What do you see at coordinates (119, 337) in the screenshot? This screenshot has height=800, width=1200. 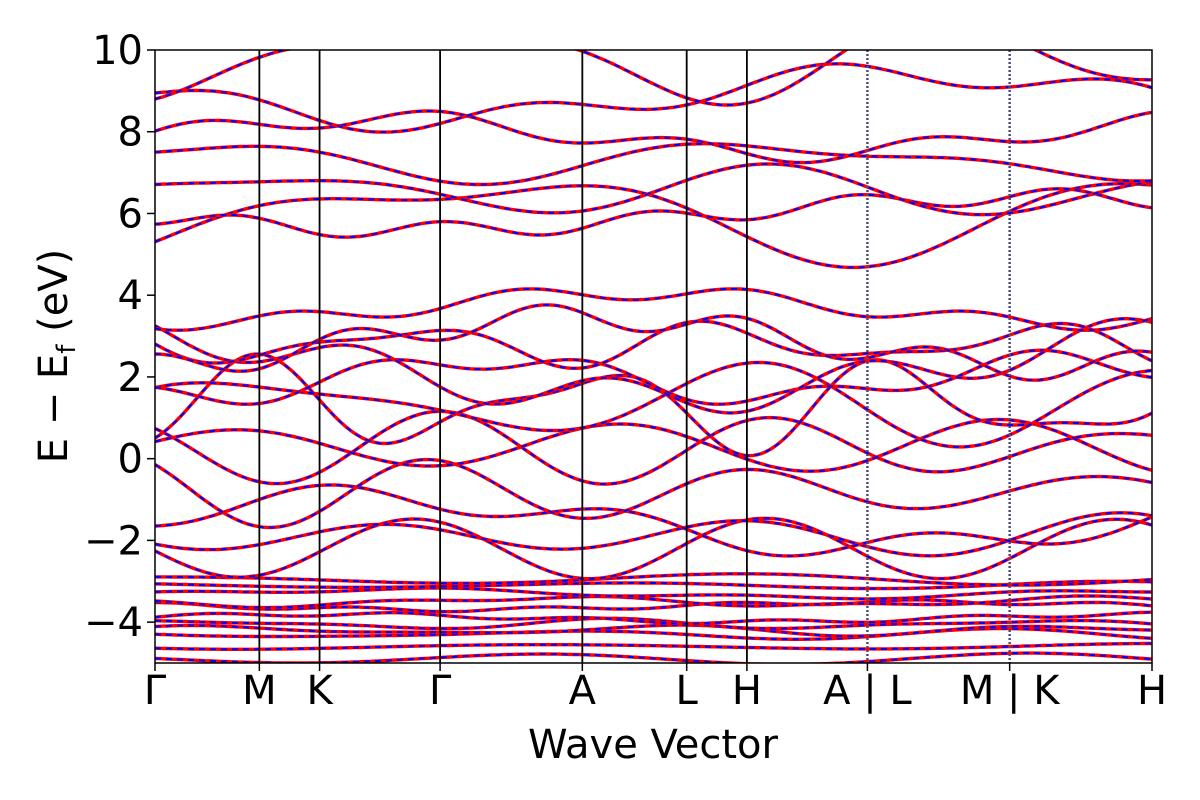 I see `y-axis: 10 8 6 4 2 0 −2 −4` at bounding box center [119, 337].